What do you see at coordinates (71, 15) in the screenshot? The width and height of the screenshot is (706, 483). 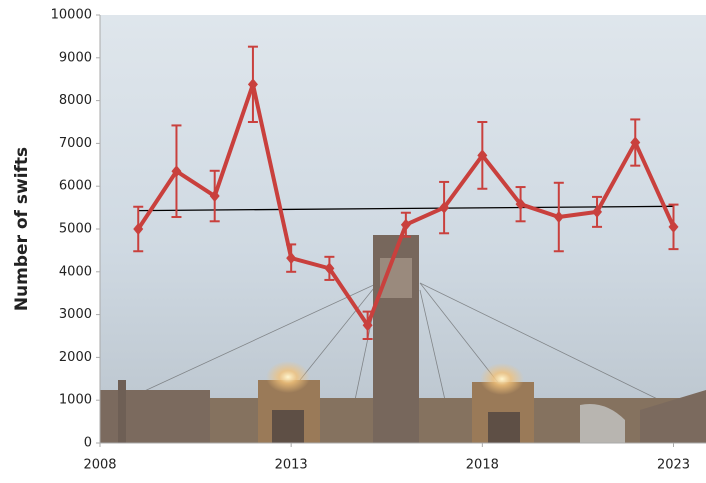 I see `y-tick-label: 10000` at bounding box center [71, 15].